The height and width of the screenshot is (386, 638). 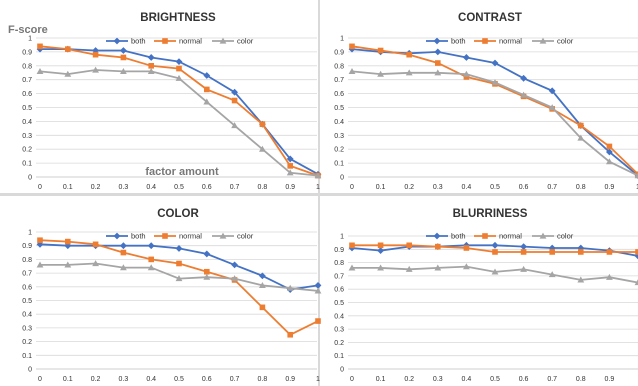 I want to click on x-tick-label: 0.9, so click(x=290, y=379).